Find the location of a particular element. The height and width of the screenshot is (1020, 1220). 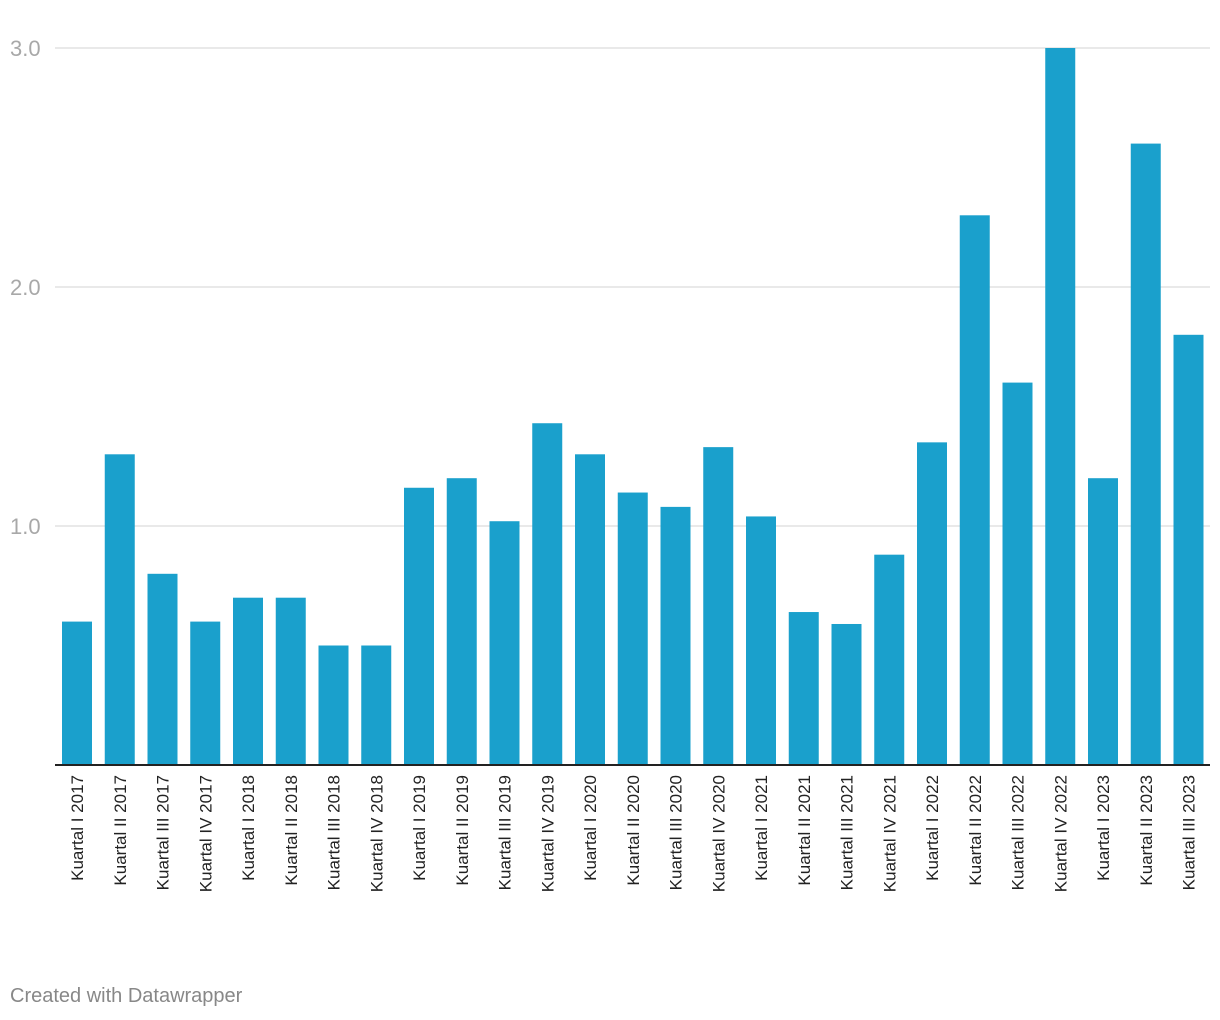

x-tick-label: Kuartal II 2020 is located at coordinates (633, 830).